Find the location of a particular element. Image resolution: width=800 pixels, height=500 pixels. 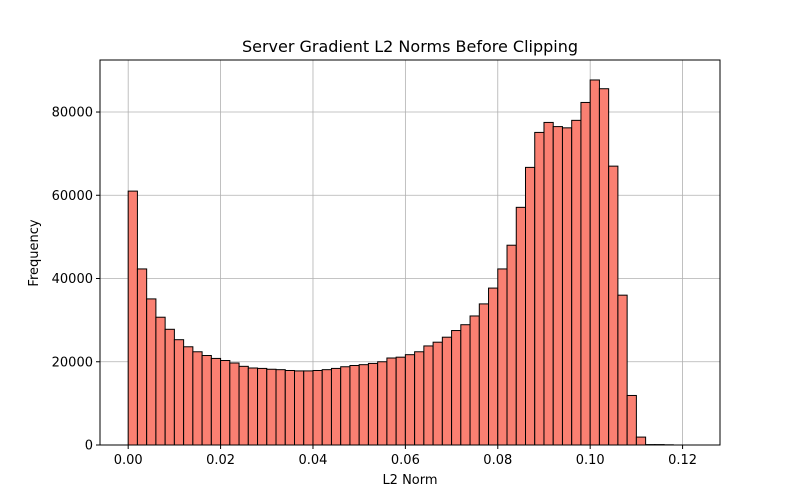

x-tick-label: 0.00 is located at coordinates (128, 460).